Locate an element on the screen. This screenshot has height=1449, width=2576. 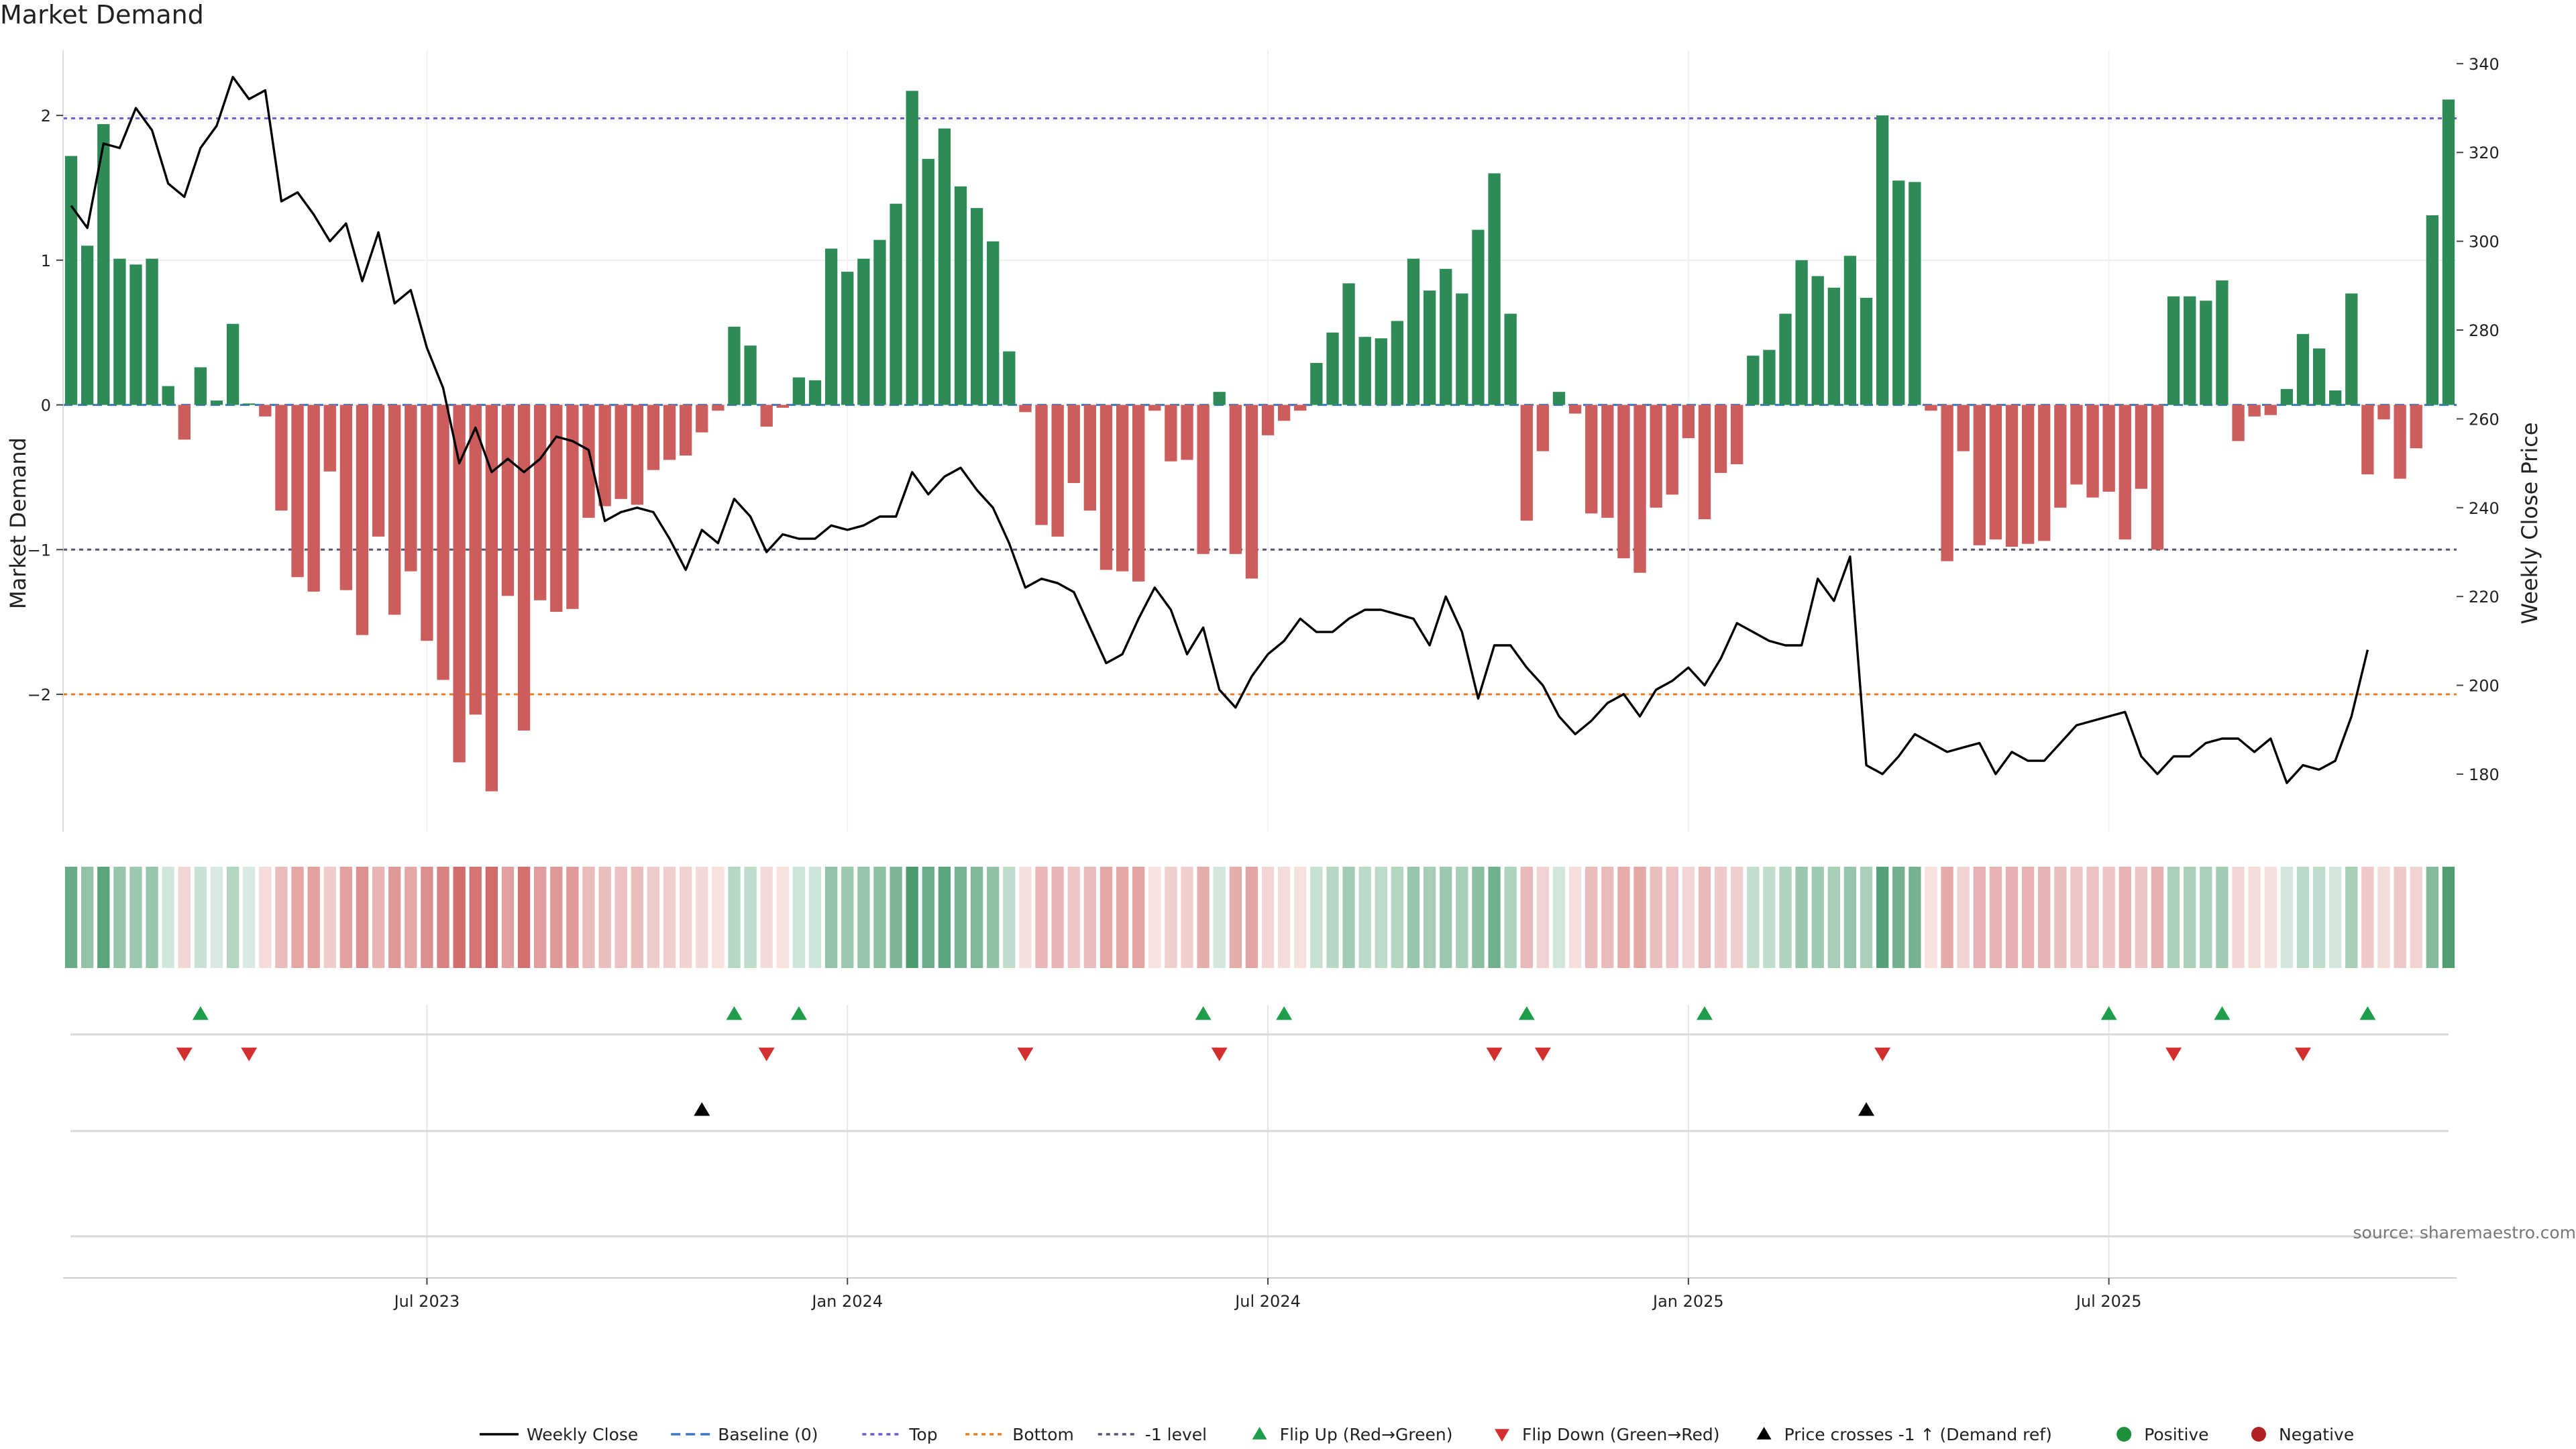
y-tick-label: −2 is located at coordinates (39, 695).